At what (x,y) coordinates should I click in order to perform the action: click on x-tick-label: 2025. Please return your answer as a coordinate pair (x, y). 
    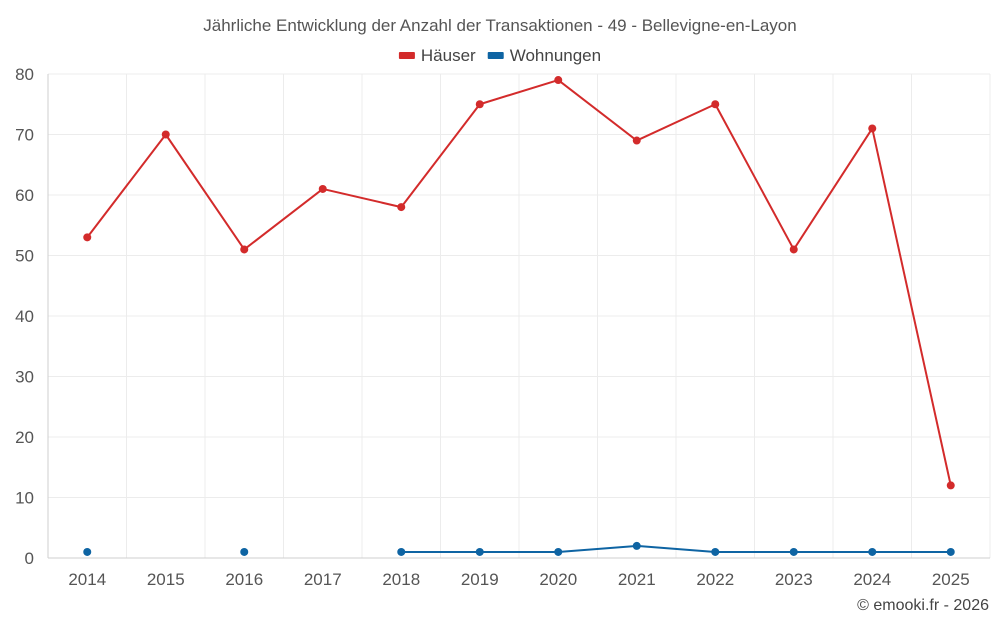
    Looking at the image, I should click on (951, 579).